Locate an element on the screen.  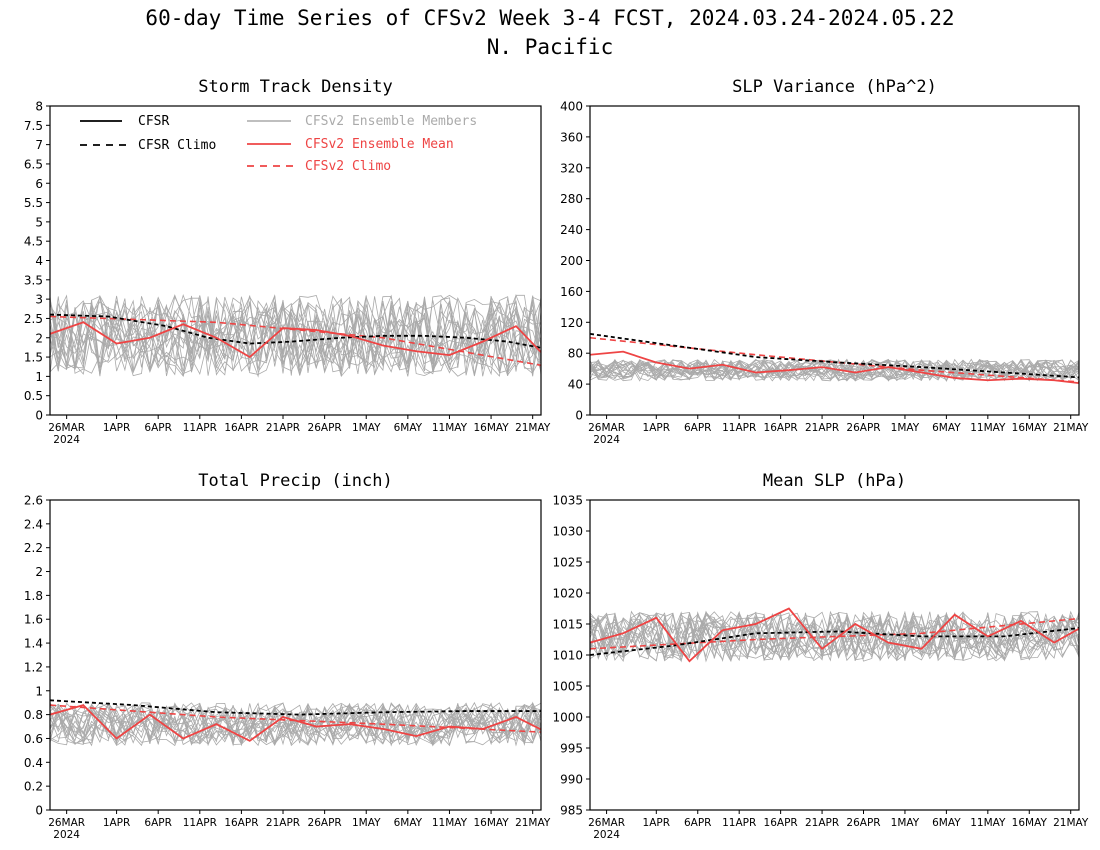
y-tick-label: 2 is located at coordinates (39, 338).